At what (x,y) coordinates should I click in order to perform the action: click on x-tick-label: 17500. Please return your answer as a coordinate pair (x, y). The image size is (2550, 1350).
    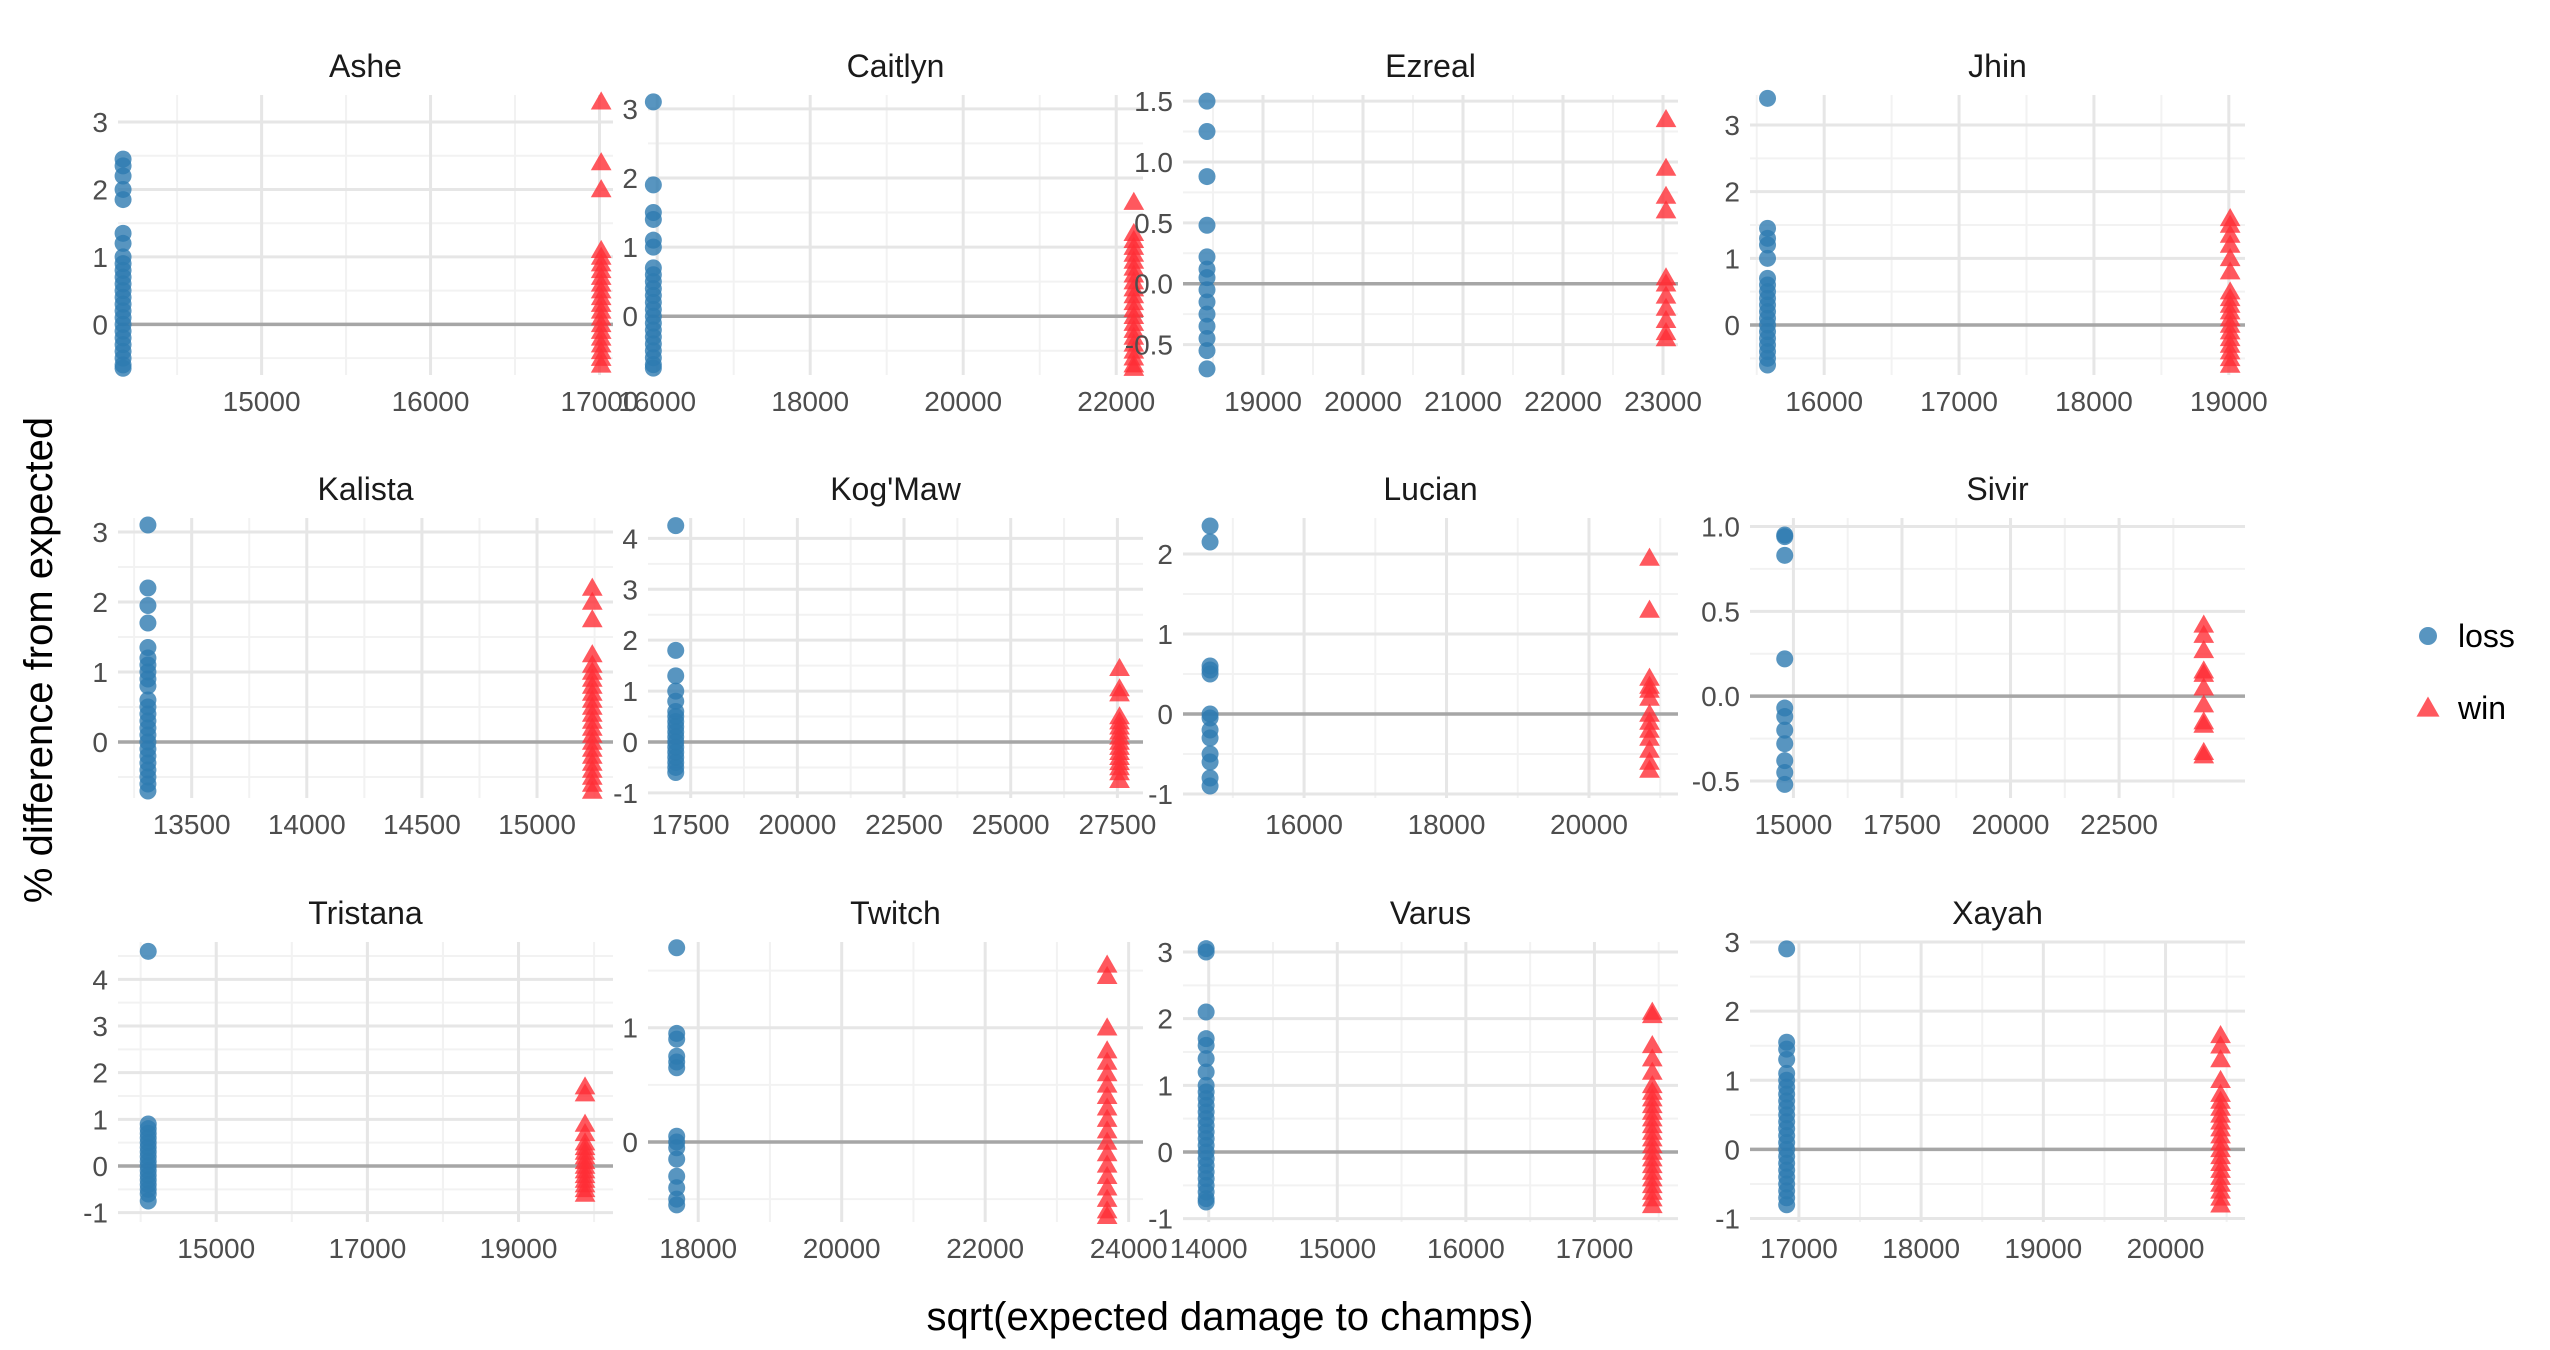
    Looking at the image, I should click on (1902, 824).